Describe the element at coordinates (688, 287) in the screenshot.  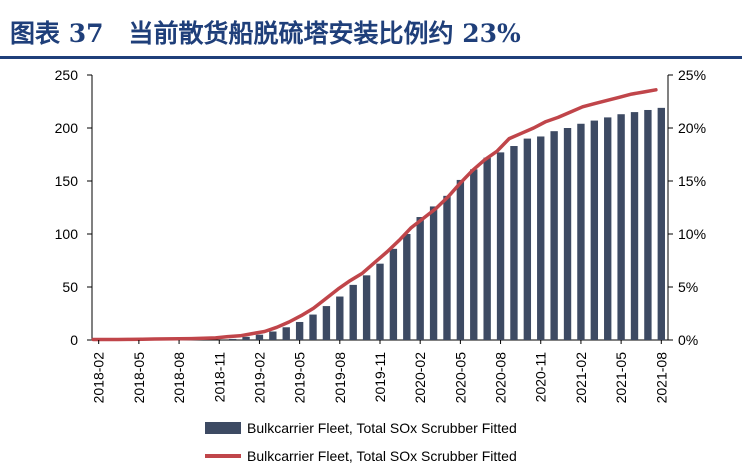
I see `y-right-tick-label: 5%` at that location.